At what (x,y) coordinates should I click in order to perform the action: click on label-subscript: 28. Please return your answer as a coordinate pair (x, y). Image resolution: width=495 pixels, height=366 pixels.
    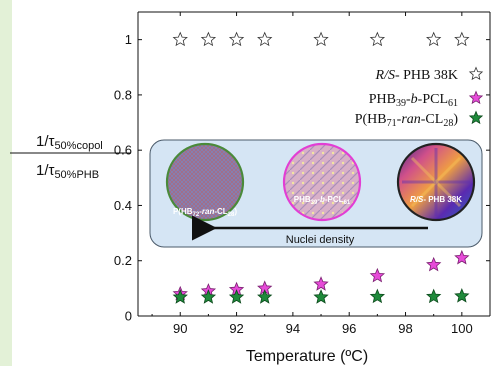
    Looking at the image, I should click on (231, 215).